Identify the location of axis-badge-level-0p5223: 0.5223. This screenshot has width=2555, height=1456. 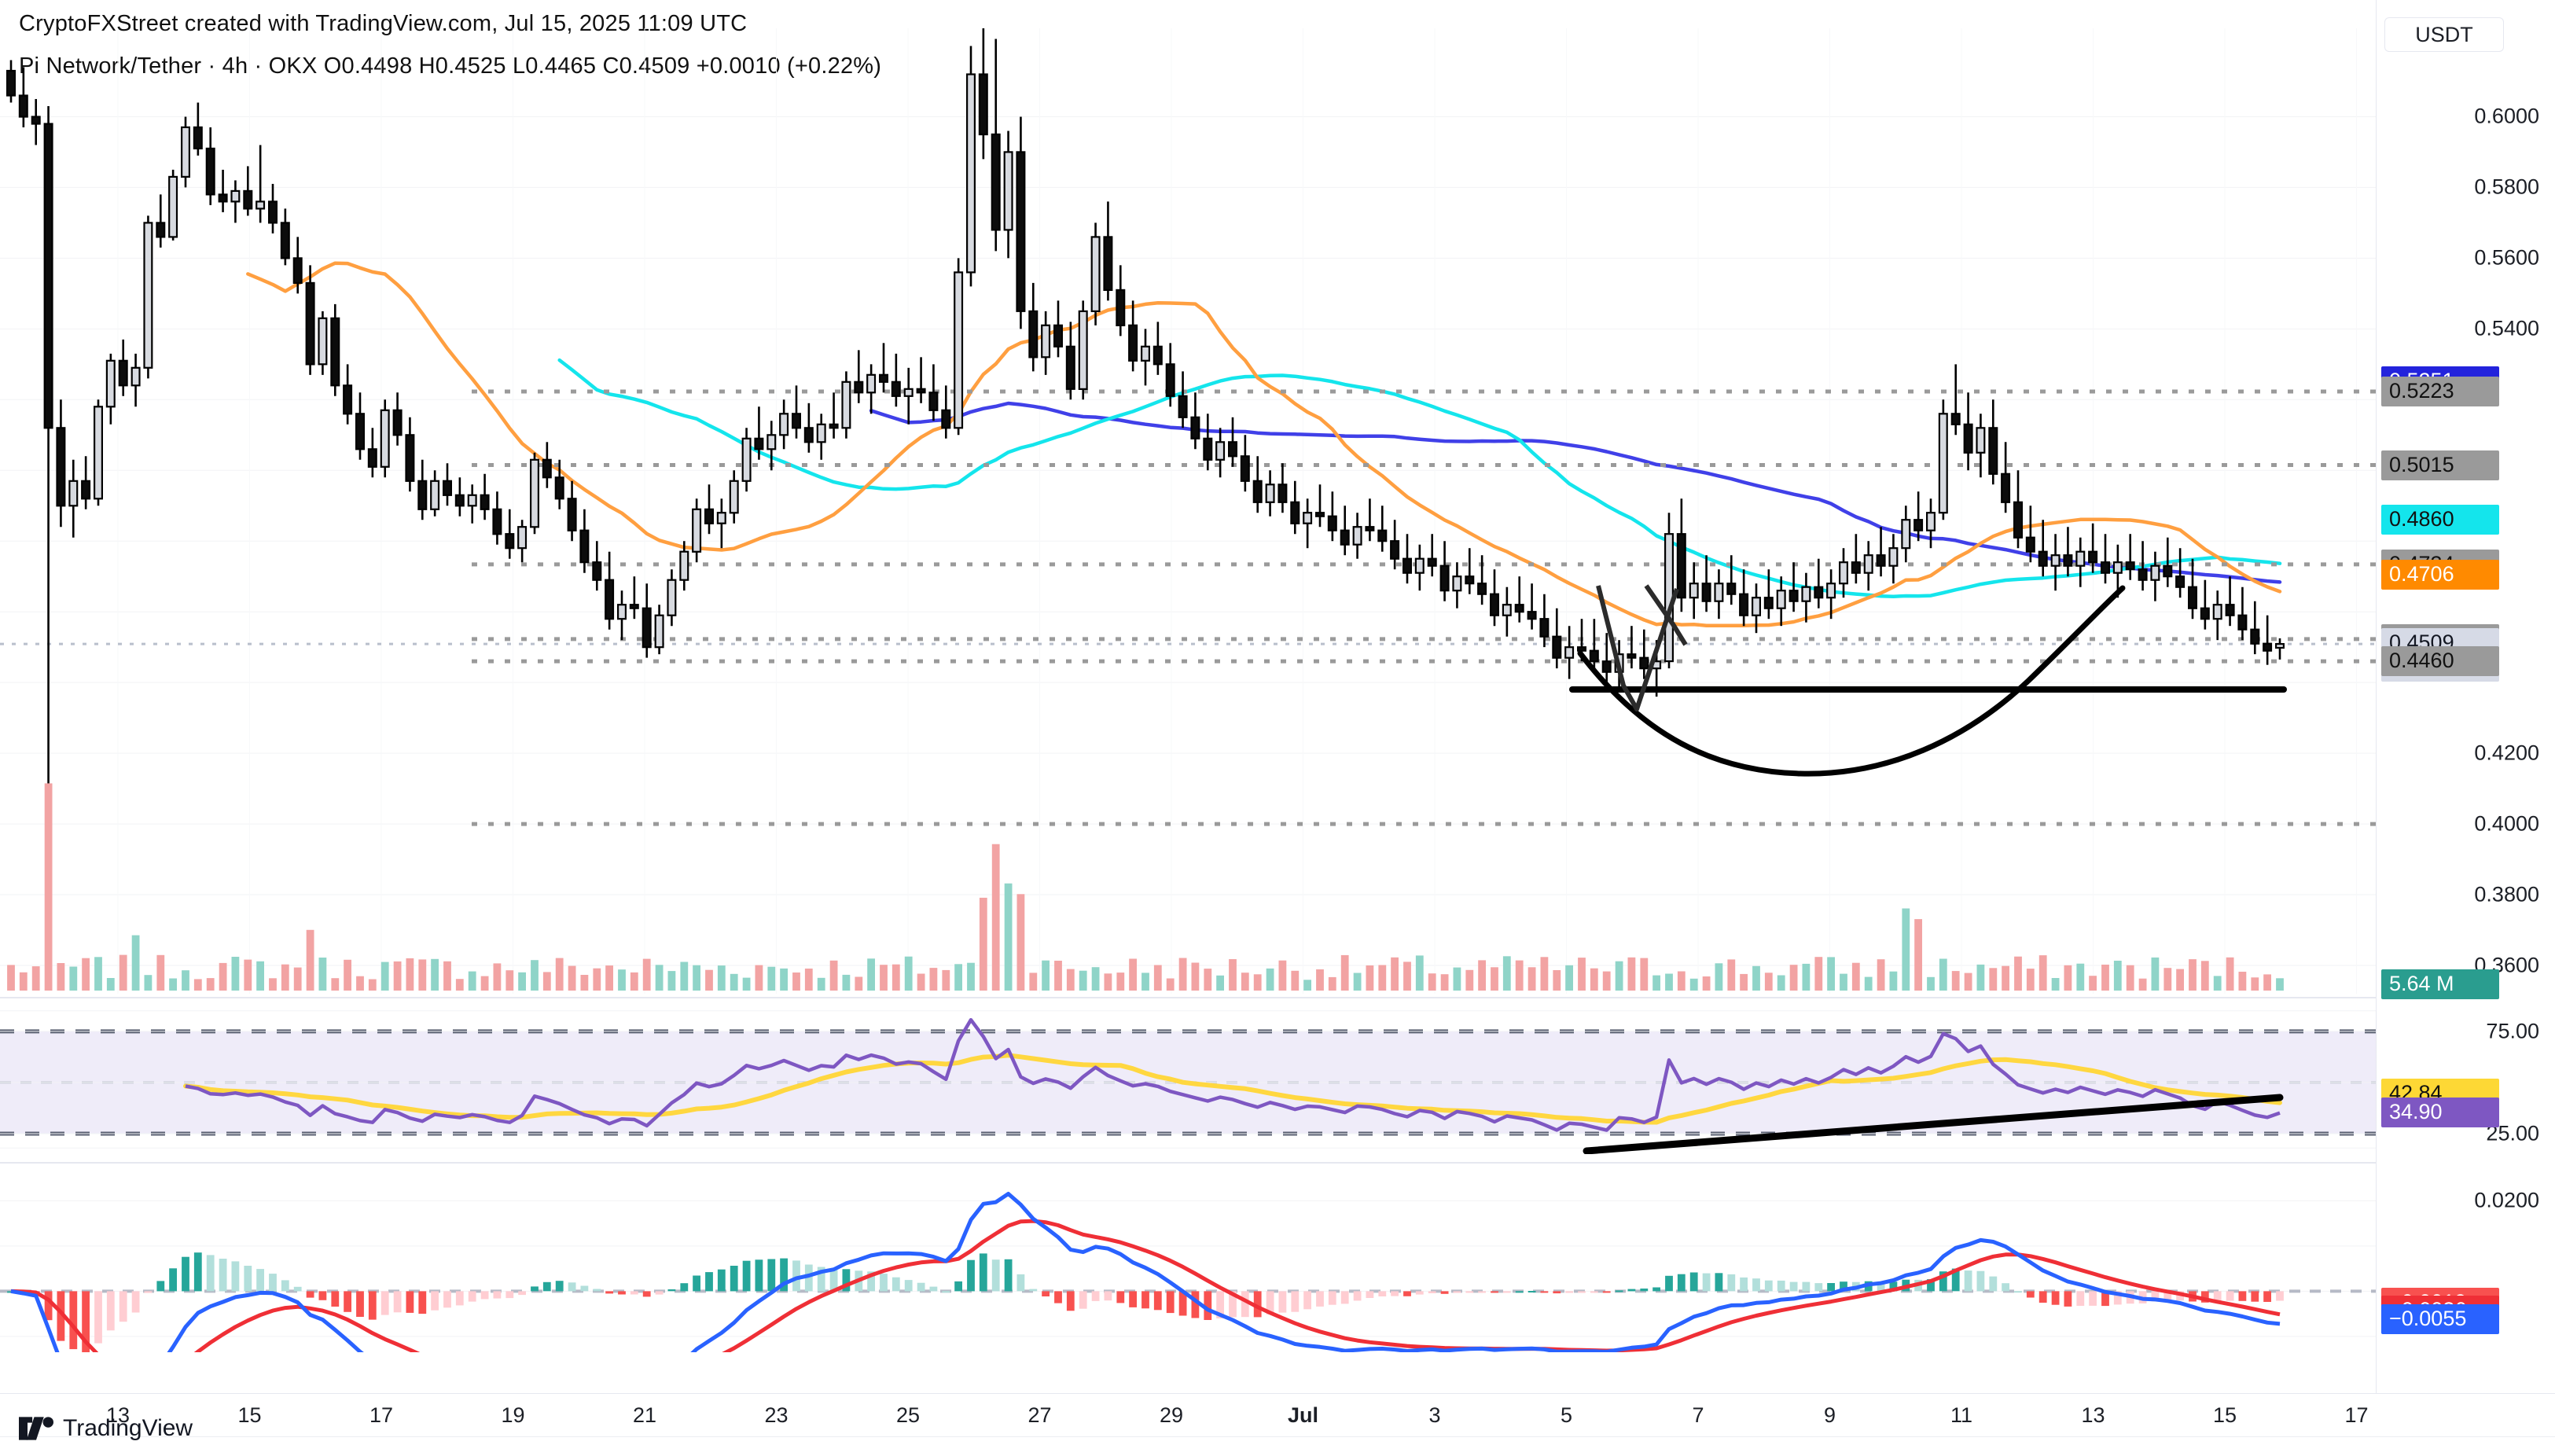
(2440, 391).